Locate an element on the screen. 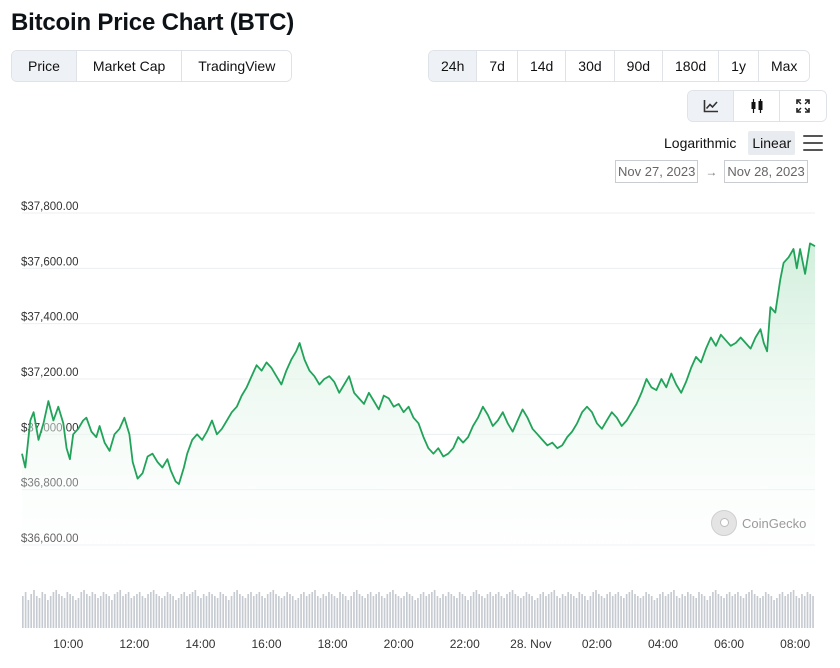 The height and width of the screenshot is (668, 840). tab-market-cap: Market Cap is located at coordinates (129, 66).